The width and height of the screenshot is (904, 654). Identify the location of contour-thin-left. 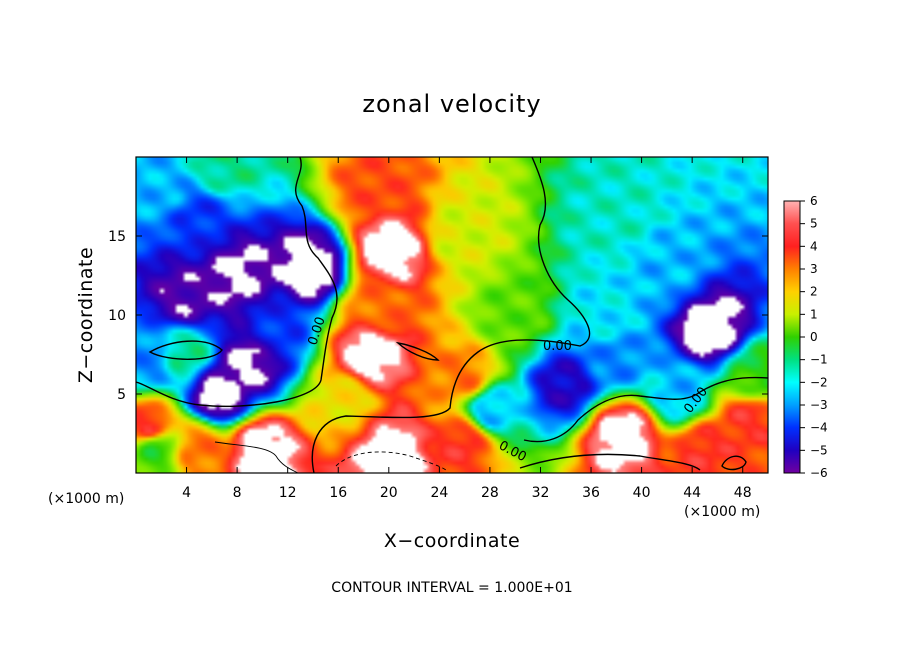
(256, 457).